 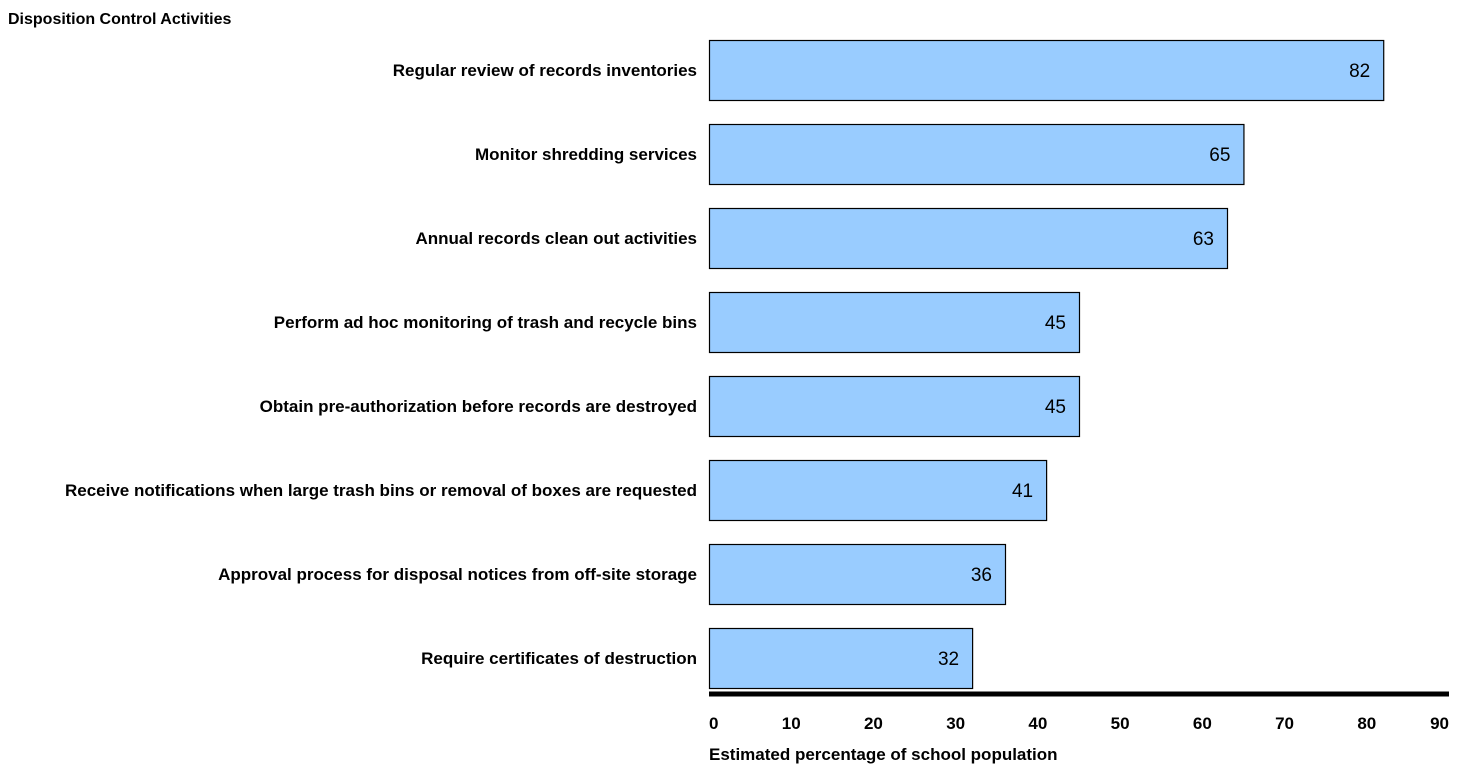 I want to click on value-label: 82, so click(x=1359, y=71).